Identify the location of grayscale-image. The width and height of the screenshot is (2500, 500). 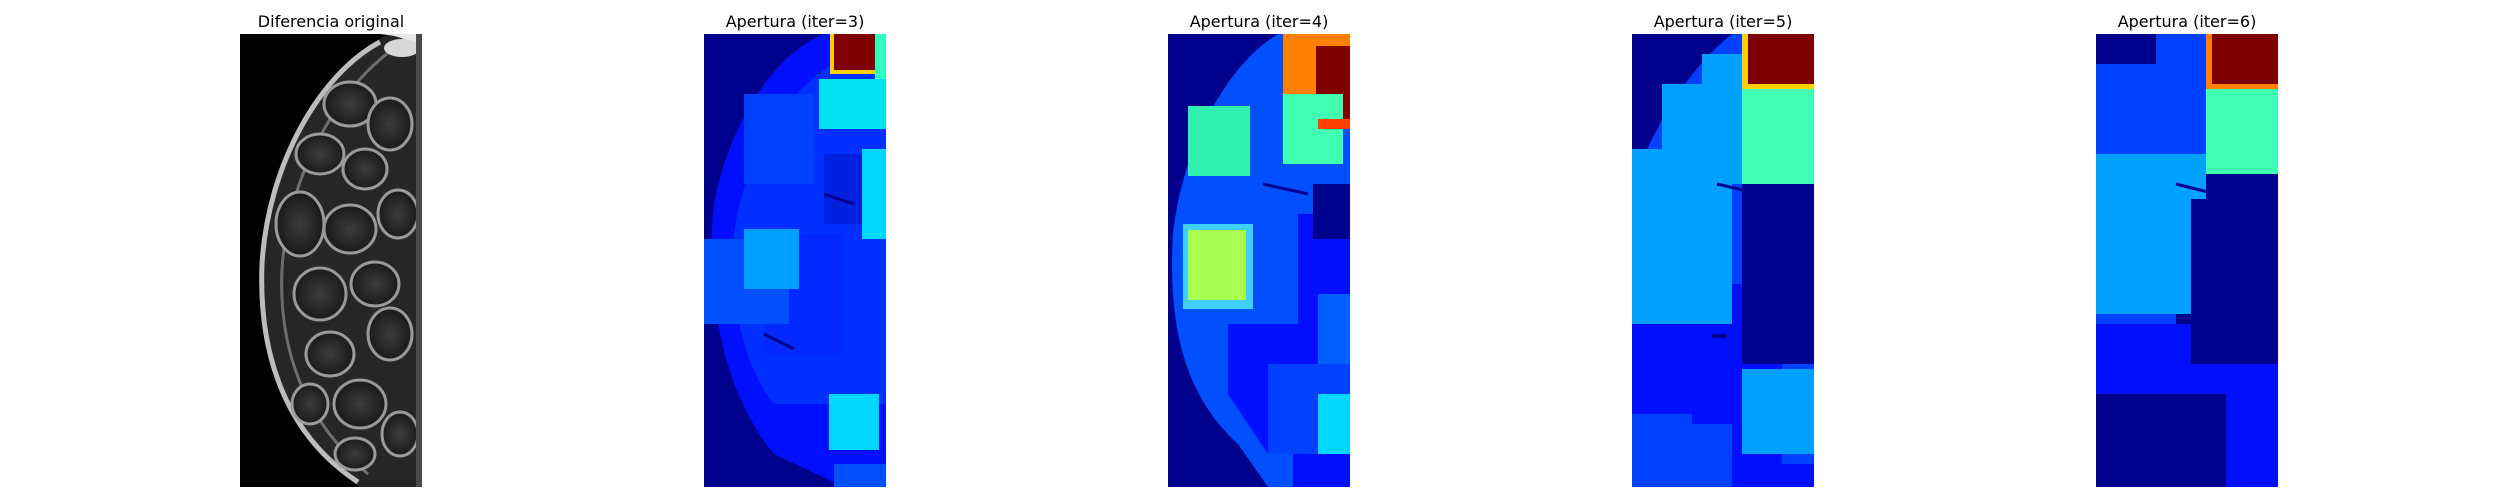
(331, 260).